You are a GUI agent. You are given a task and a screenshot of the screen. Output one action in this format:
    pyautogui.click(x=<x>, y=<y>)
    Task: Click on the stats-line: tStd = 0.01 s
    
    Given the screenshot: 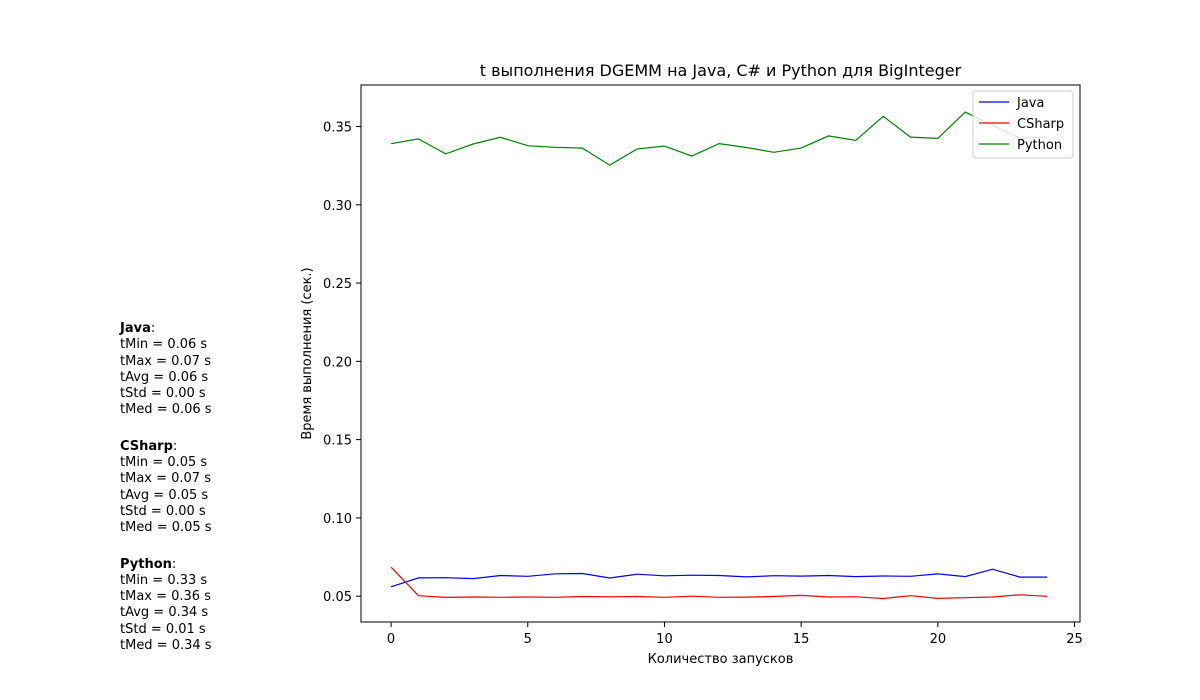 What is the action you would take?
    pyautogui.click(x=163, y=629)
    